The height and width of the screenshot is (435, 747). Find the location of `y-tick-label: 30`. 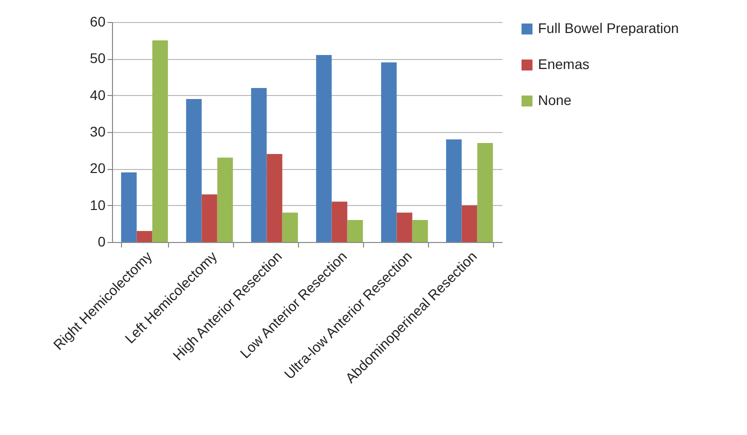

y-tick-label: 30 is located at coordinates (98, 132).